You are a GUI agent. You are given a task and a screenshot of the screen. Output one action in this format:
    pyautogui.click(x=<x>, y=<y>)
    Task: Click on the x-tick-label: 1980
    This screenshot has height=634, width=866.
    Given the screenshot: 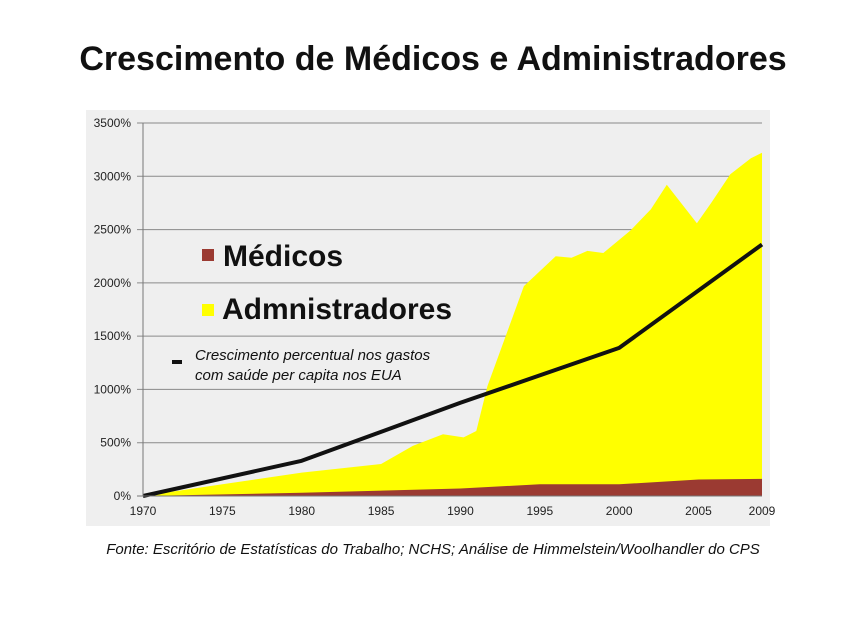 What is the action you would take?
    pyautogui.click(x=301, y=511)
    